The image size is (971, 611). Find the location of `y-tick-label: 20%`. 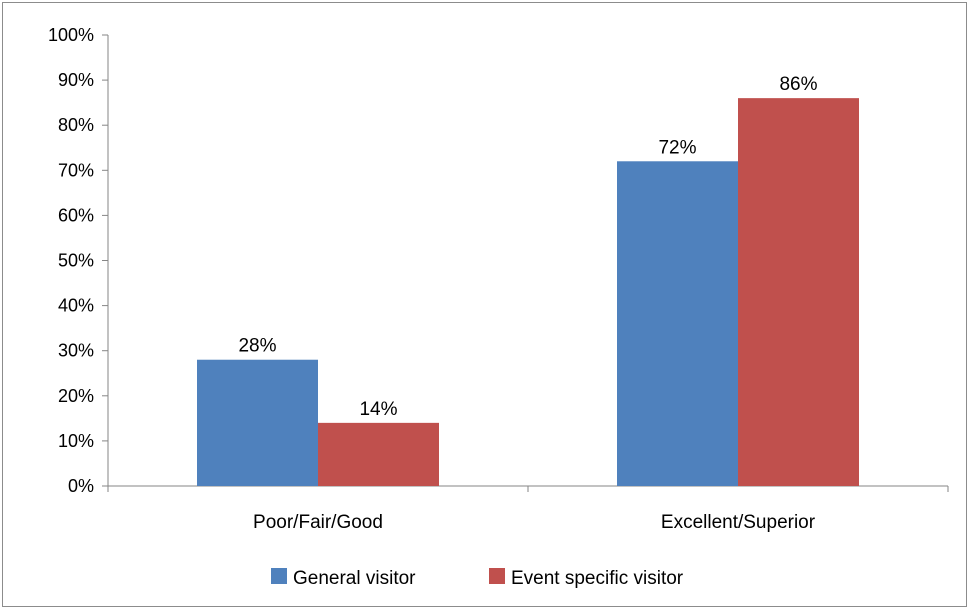

y-tick-label: 20% is located at coordinates (76, 396).